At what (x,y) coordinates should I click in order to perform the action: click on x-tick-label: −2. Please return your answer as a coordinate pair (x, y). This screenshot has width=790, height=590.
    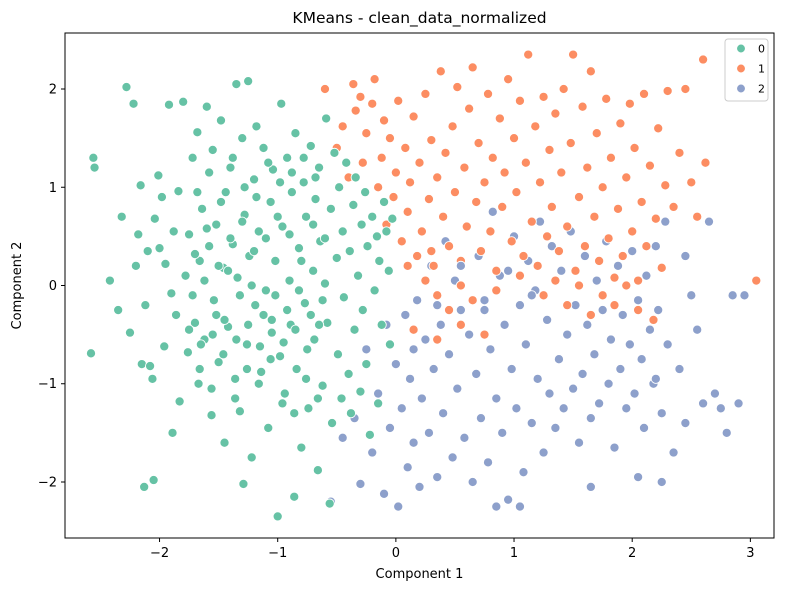
    Looking at the image, I should click on (159, 553).